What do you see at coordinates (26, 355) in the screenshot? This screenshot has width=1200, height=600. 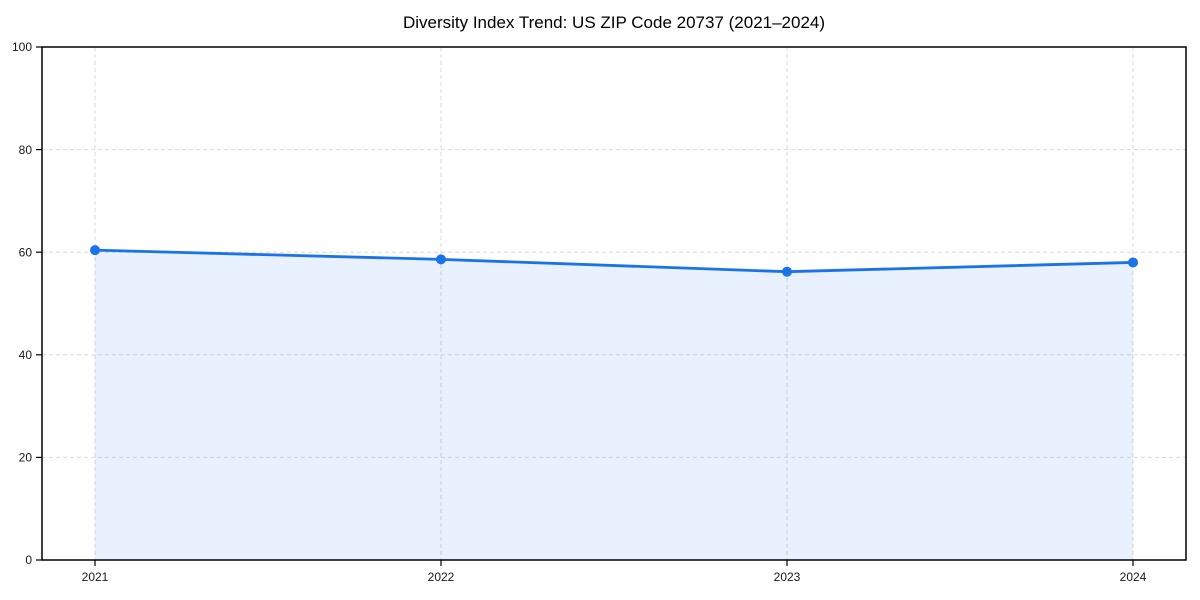 I see `y-tick-label-40: 40` at bounding box center [26, 355].